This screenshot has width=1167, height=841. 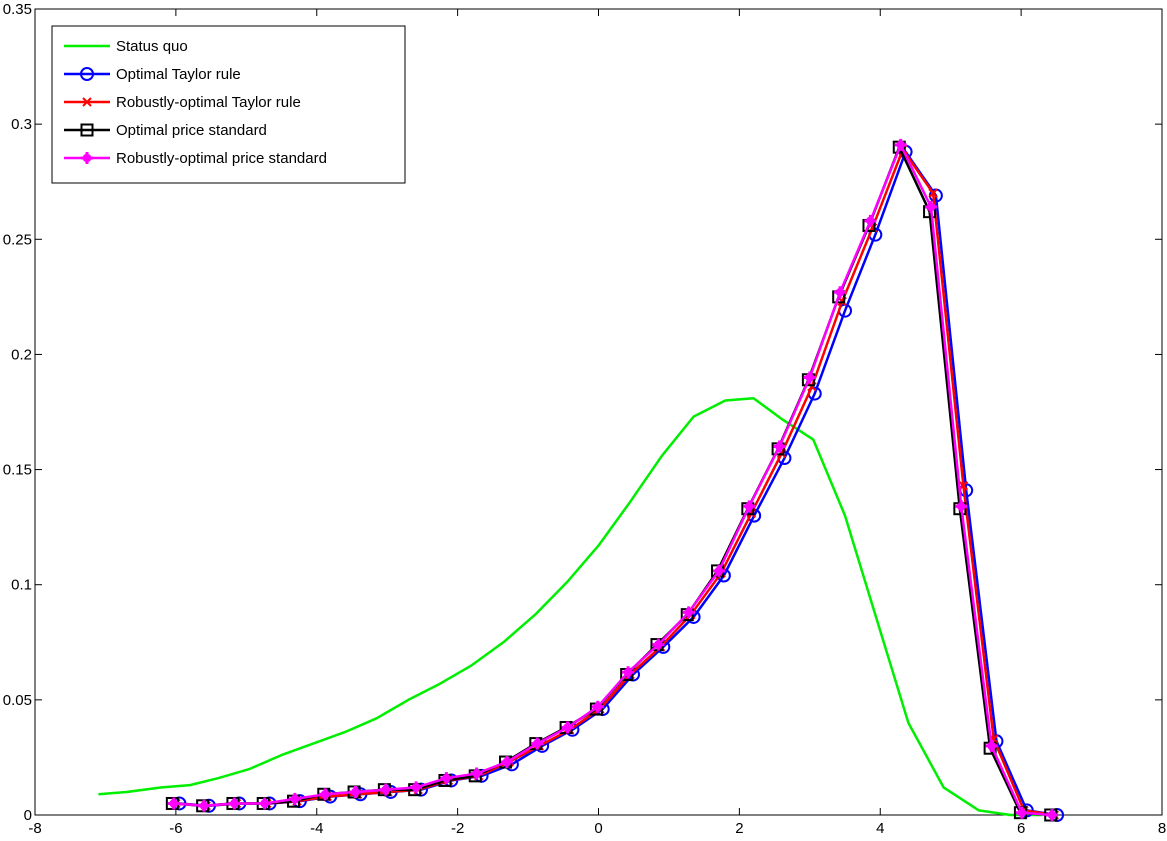 I want to click on y-tick-label: 0.3, so click(x=21, y=124).